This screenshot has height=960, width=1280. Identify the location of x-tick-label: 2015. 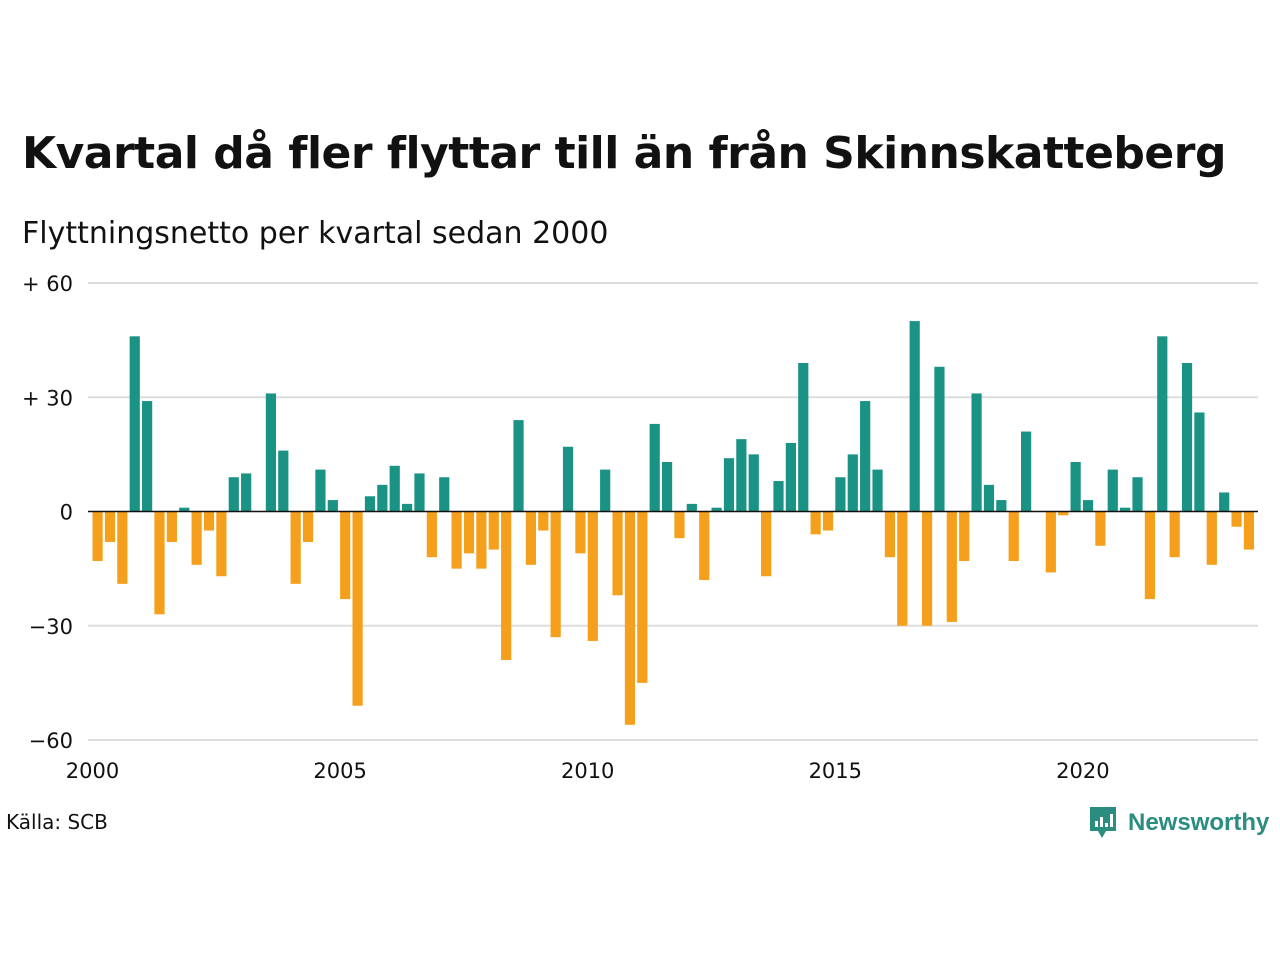
(835, 771).